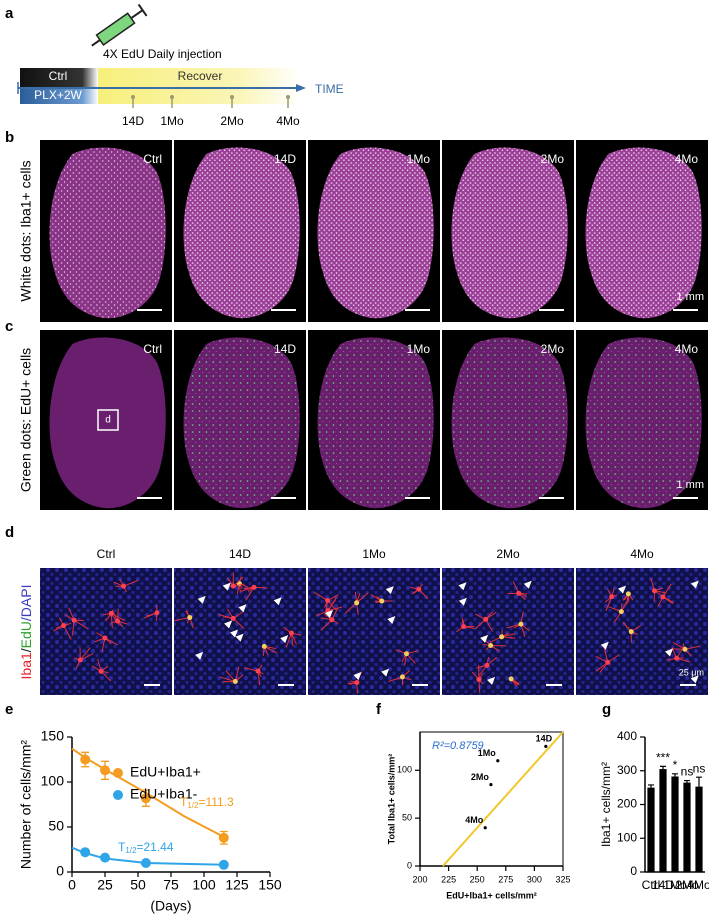  Describe the element at coordinates (553, 159) in the screenshot. I see `column-label: 2Mo` at that location.